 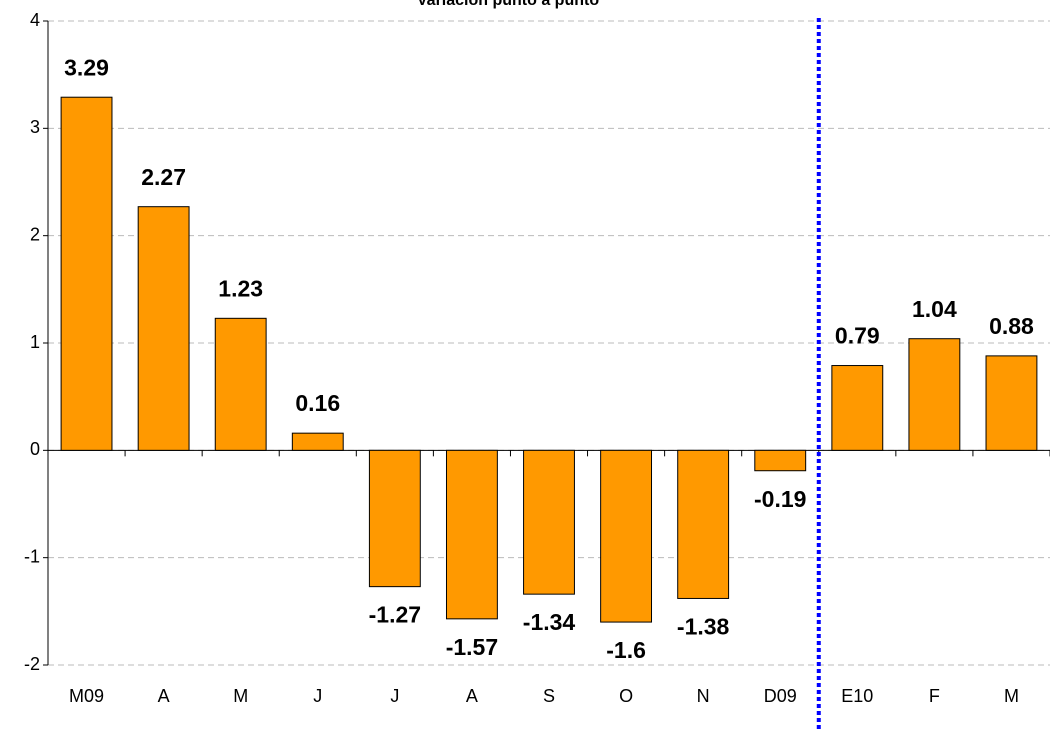 I want to click on x-tick-label: D09, so click(x=780, y=696).